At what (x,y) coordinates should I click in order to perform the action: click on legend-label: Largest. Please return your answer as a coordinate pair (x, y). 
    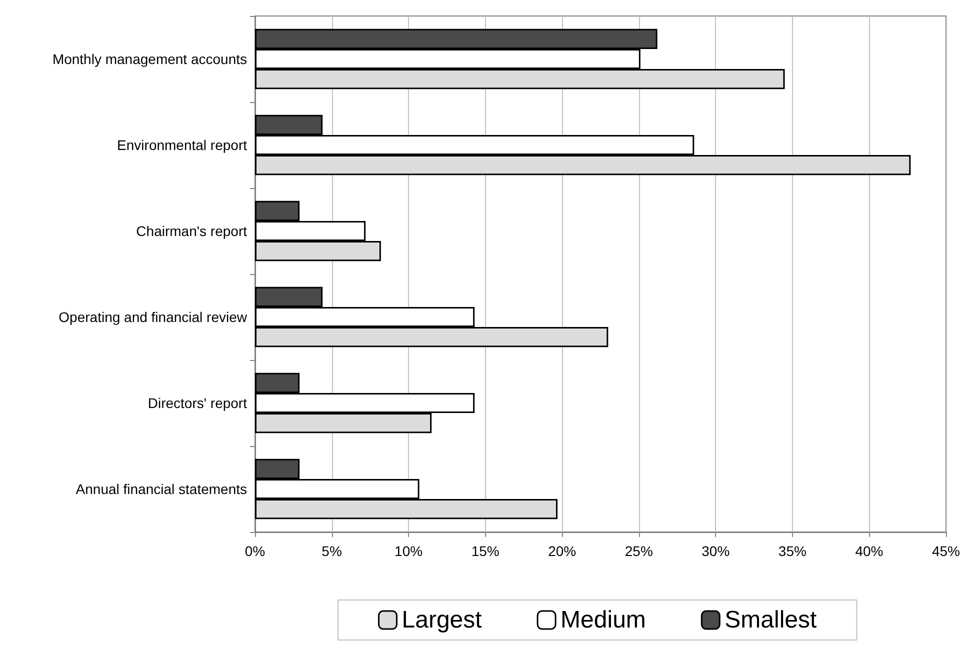
    Looking at the image, I should click on (442, 620).